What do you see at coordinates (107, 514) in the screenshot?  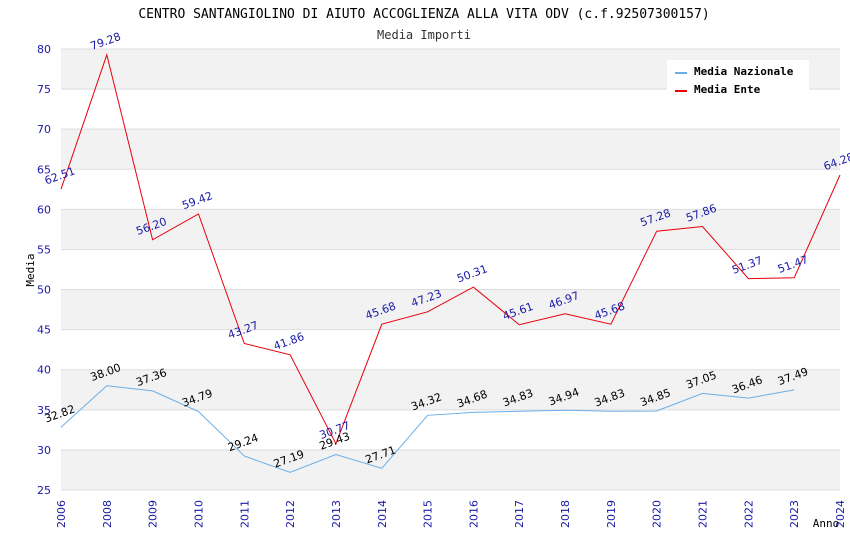 I see `x-tick-label: 2008` at bounding box center [107, 514].